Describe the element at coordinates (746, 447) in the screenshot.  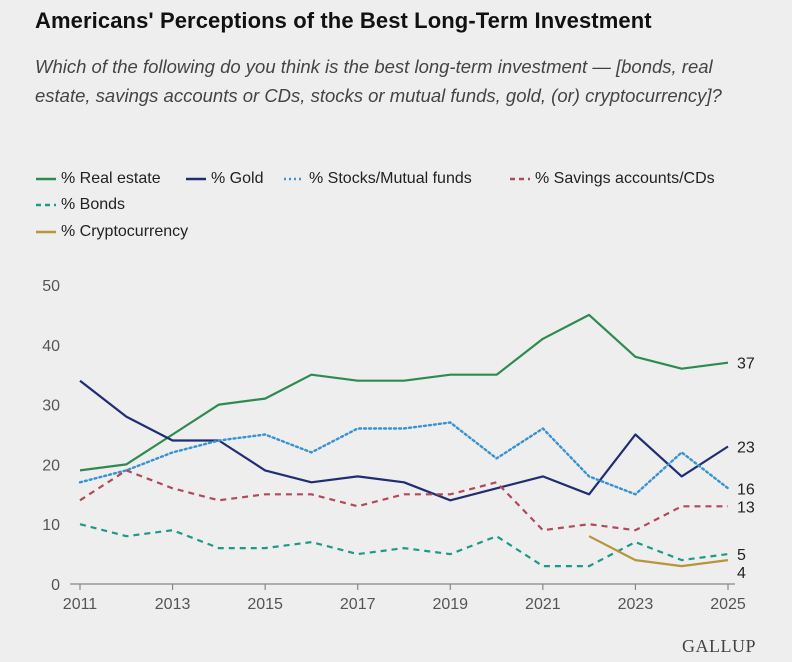
I see `end-value-label: 23` at that location.